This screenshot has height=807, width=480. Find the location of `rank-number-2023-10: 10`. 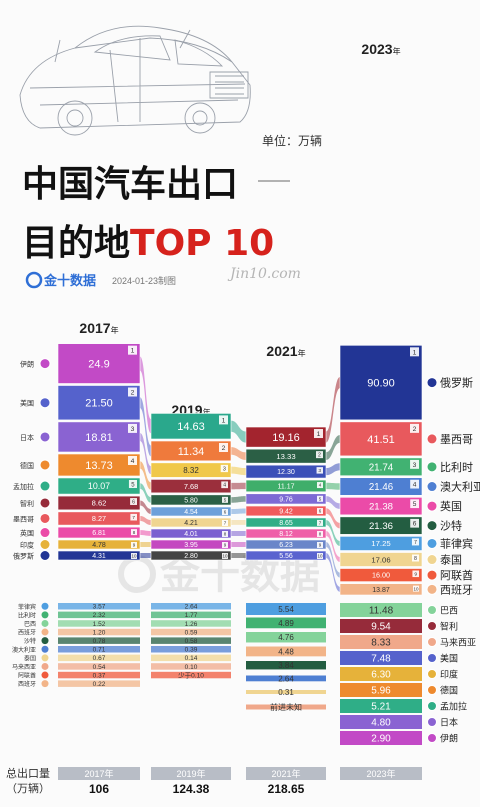

rank-number-2023-10: 10 is located at coordinates (416, 588).